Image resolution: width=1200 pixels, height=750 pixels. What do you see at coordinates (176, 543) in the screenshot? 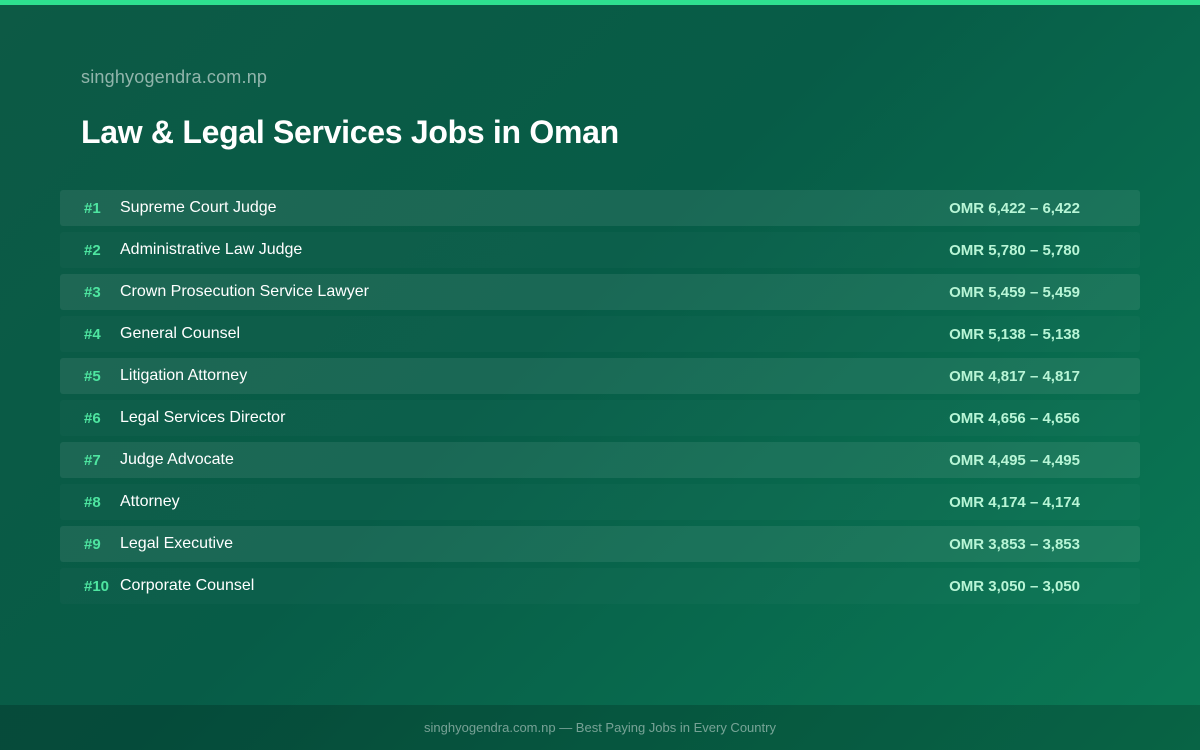
I see `job-title: Legal Executive` at bounding box center [176, 543].